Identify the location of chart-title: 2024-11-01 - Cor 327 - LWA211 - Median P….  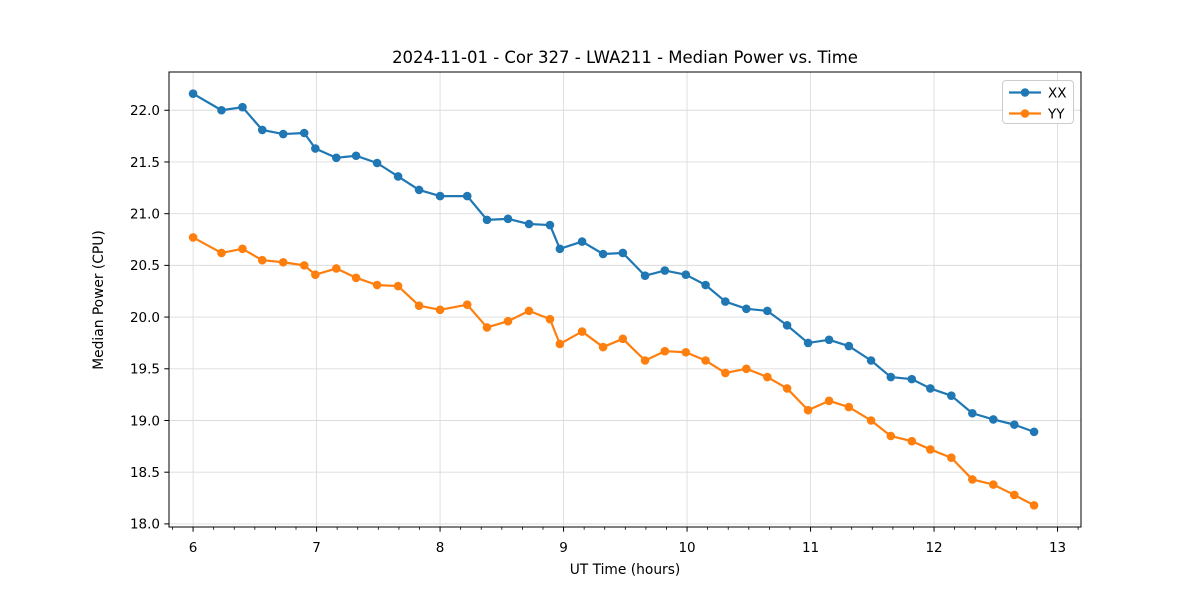
(625, 57).